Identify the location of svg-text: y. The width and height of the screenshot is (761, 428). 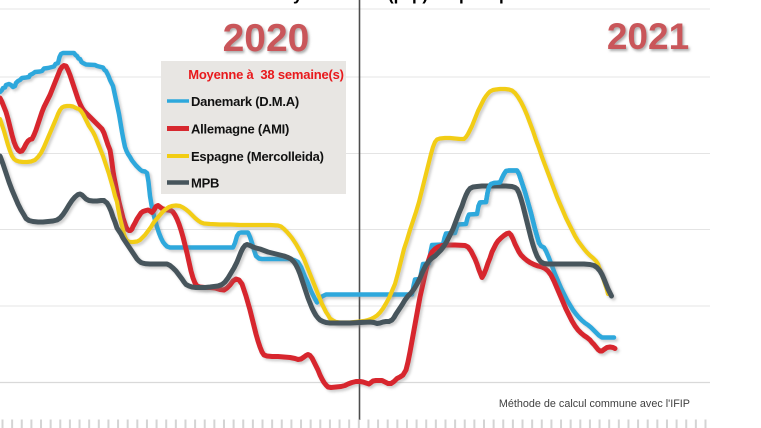
(298, 2).